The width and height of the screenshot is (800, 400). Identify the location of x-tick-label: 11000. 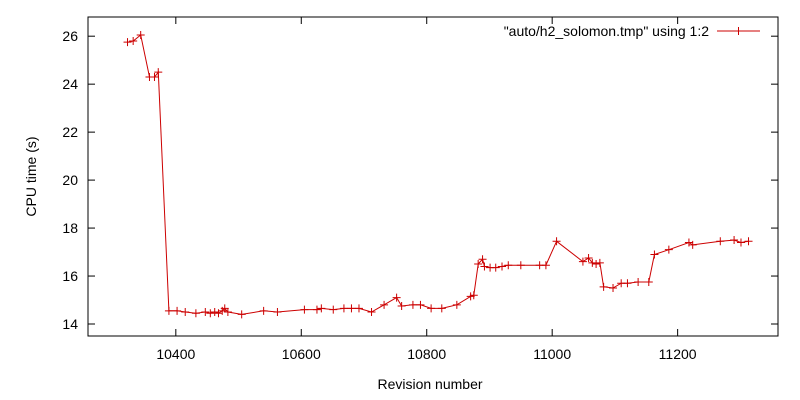
(552, 354).